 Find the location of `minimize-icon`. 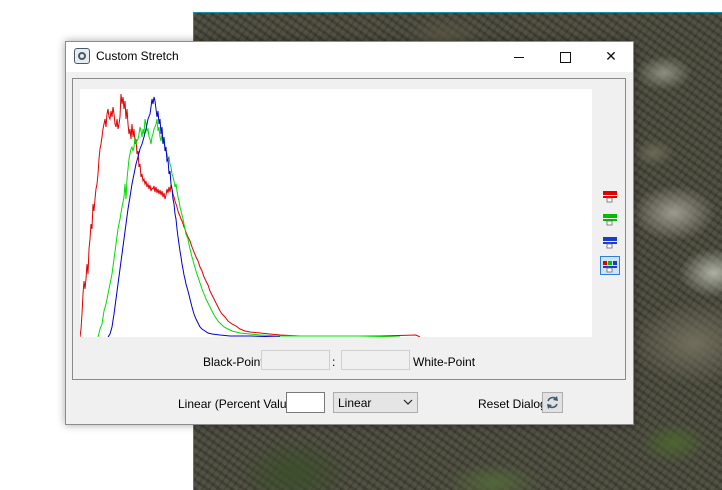

minimize-icon is located at coordinates (519, 57).